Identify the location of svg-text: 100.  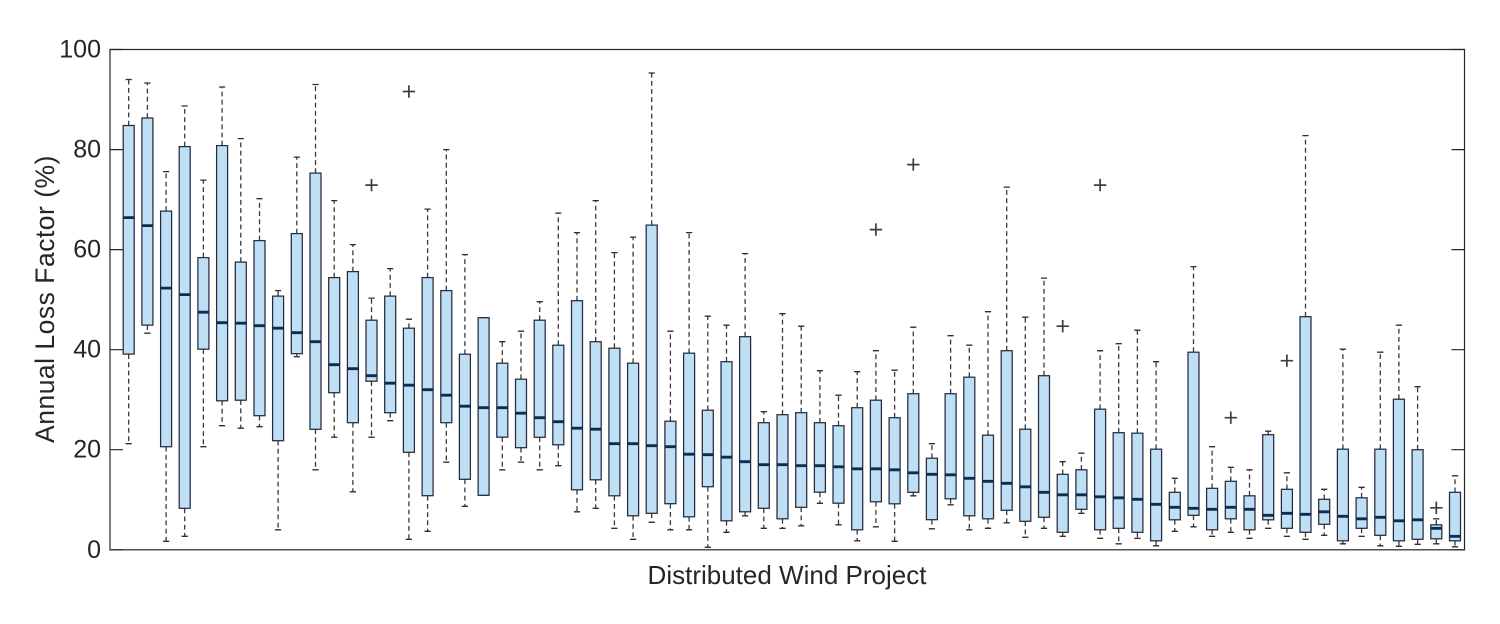
(80, 50).